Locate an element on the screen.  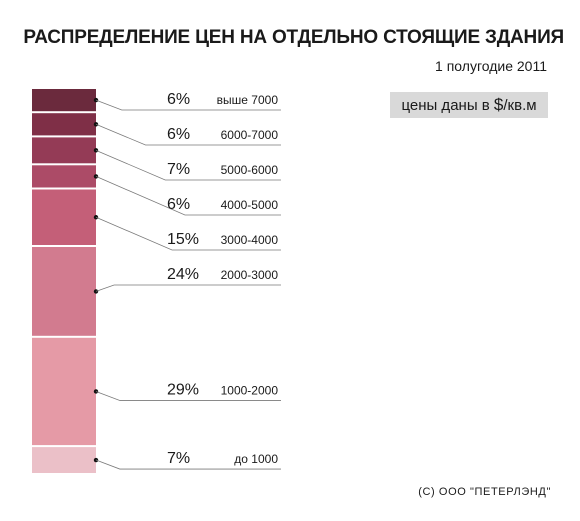
category-label: 6000-7000 is located at coordinates (250, 135).